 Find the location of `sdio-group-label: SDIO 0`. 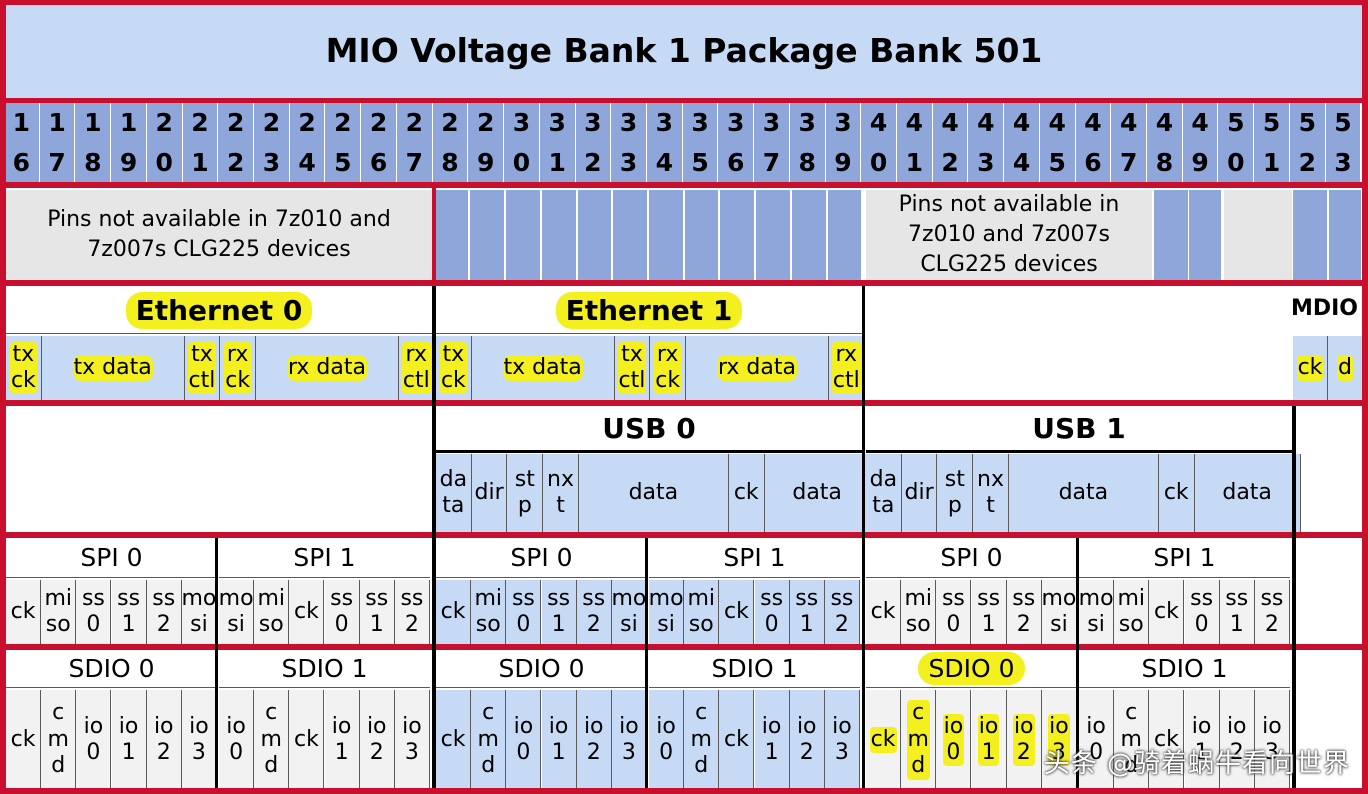

sdio-group-label: SDIO 0 is located at coordinates (541, 669).